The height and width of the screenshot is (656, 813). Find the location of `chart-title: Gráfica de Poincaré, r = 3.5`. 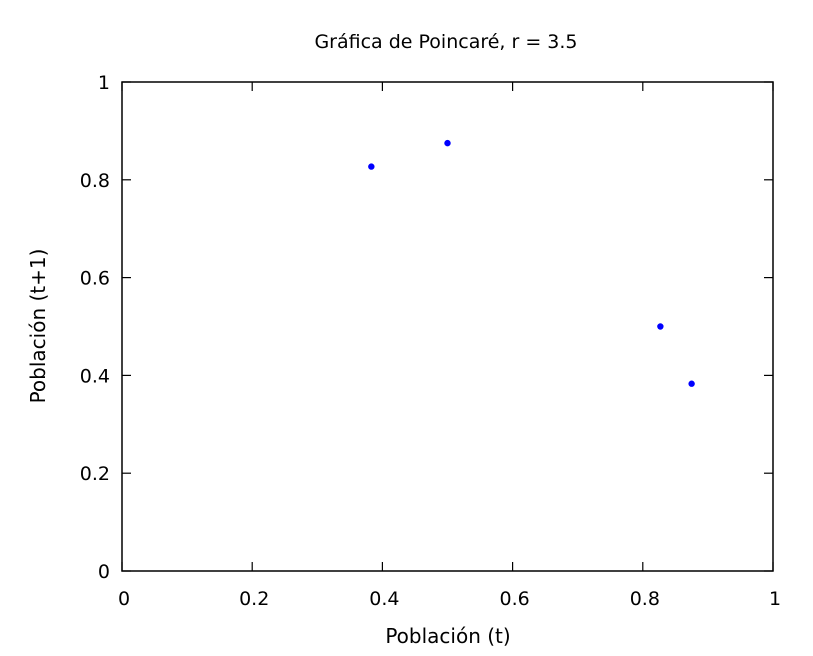

chart-title: Gráfica de Poincaré, r = 3.5 is located at coordinates (445, 42).